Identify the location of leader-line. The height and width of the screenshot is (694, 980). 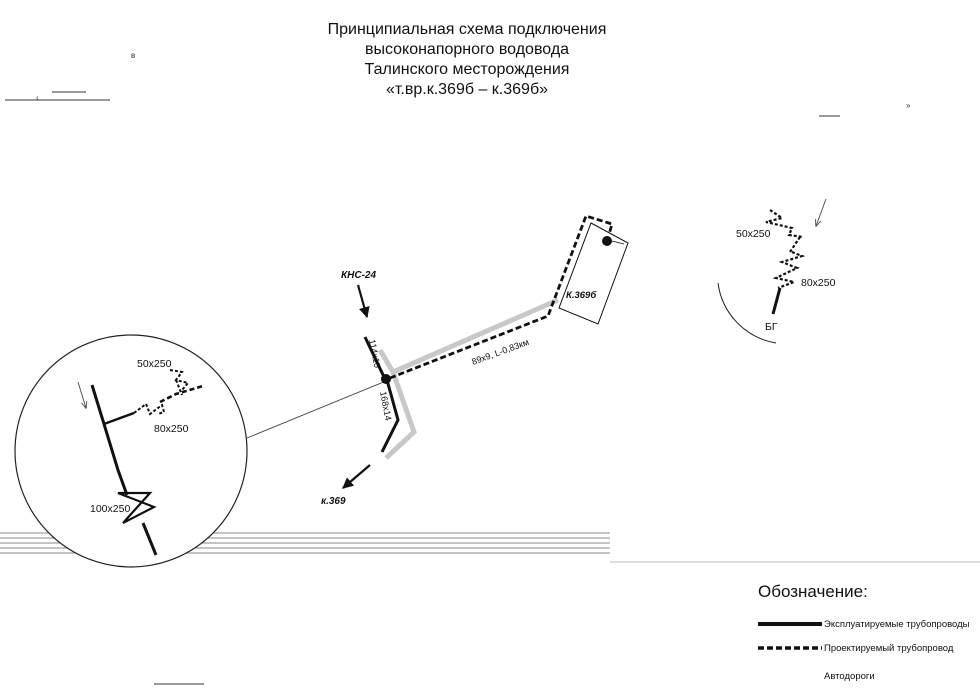
(316, 409).